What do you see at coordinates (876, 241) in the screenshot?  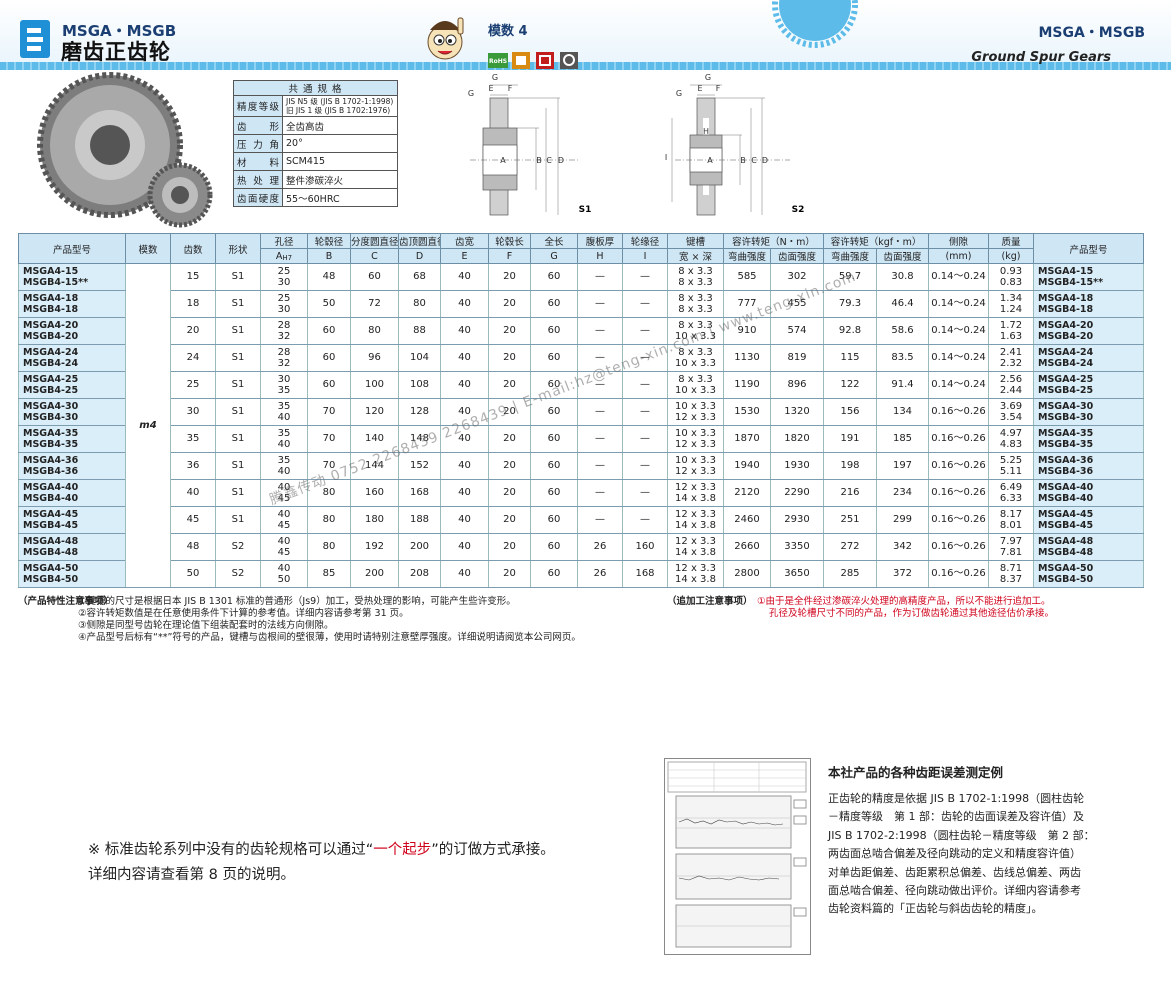 I see `column-header: 容许转矩（kgf・m）` at bounding box center [876, 241].